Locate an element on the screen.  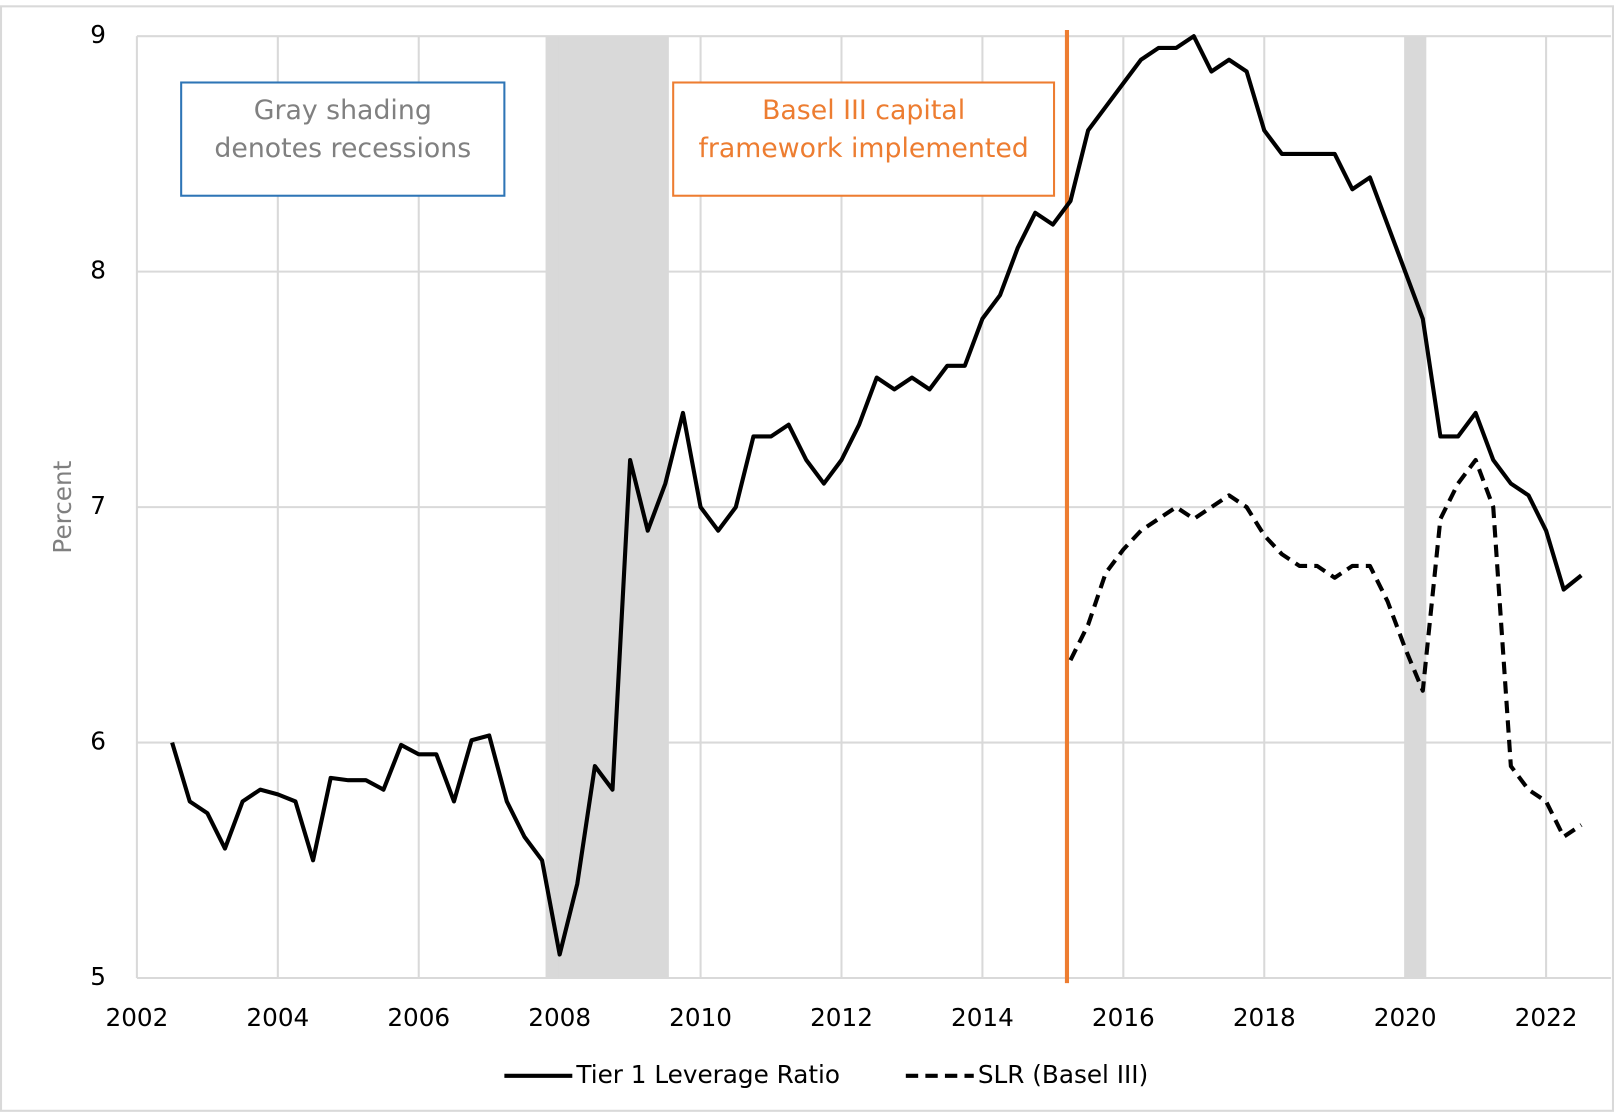
x-tick-label: 2018 is located at coordinates (1264, 1017).